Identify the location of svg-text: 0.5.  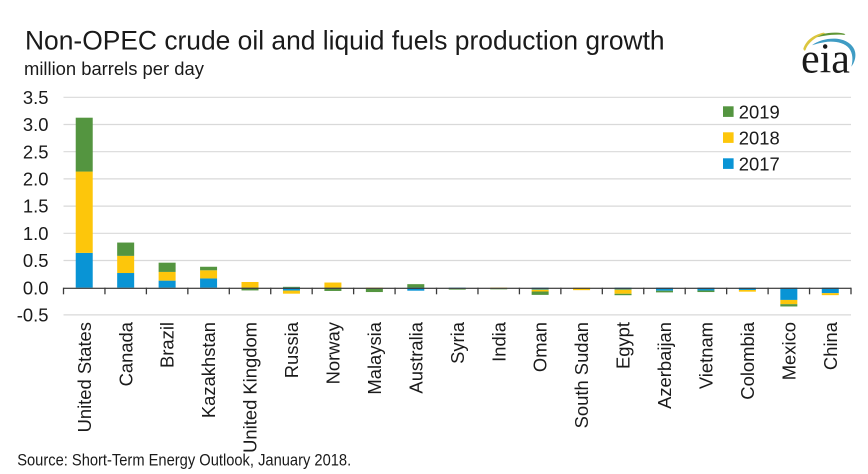
(36, 260).